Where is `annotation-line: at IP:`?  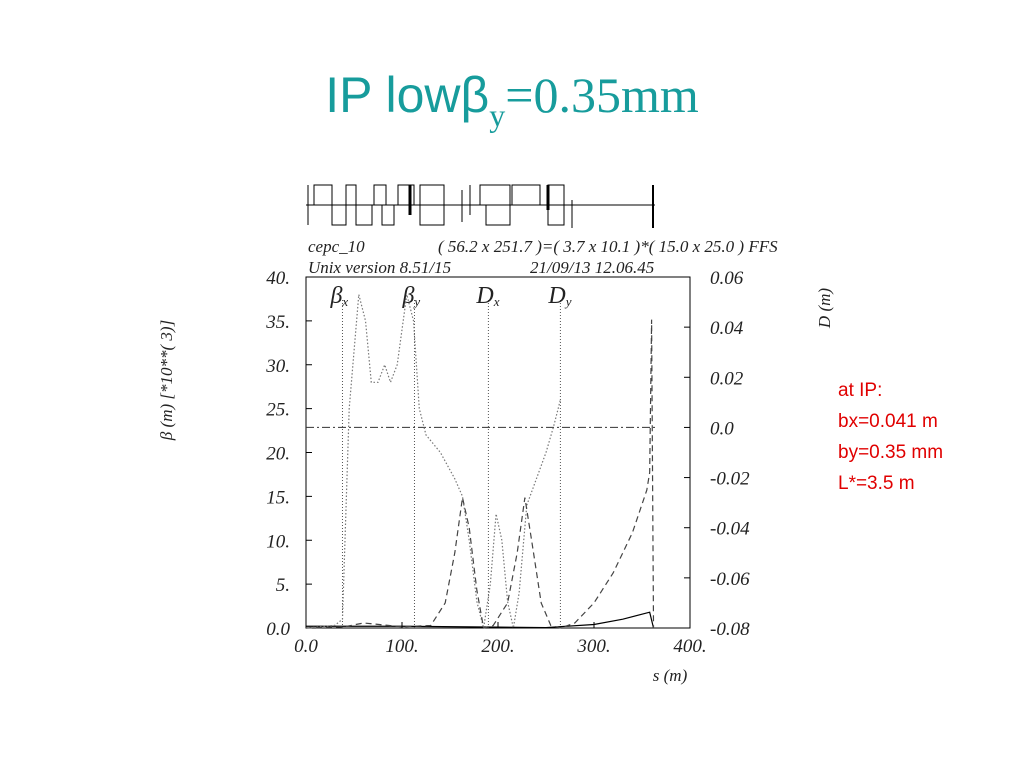
annotation-line: at IP: is located at coordinates (860, 390).